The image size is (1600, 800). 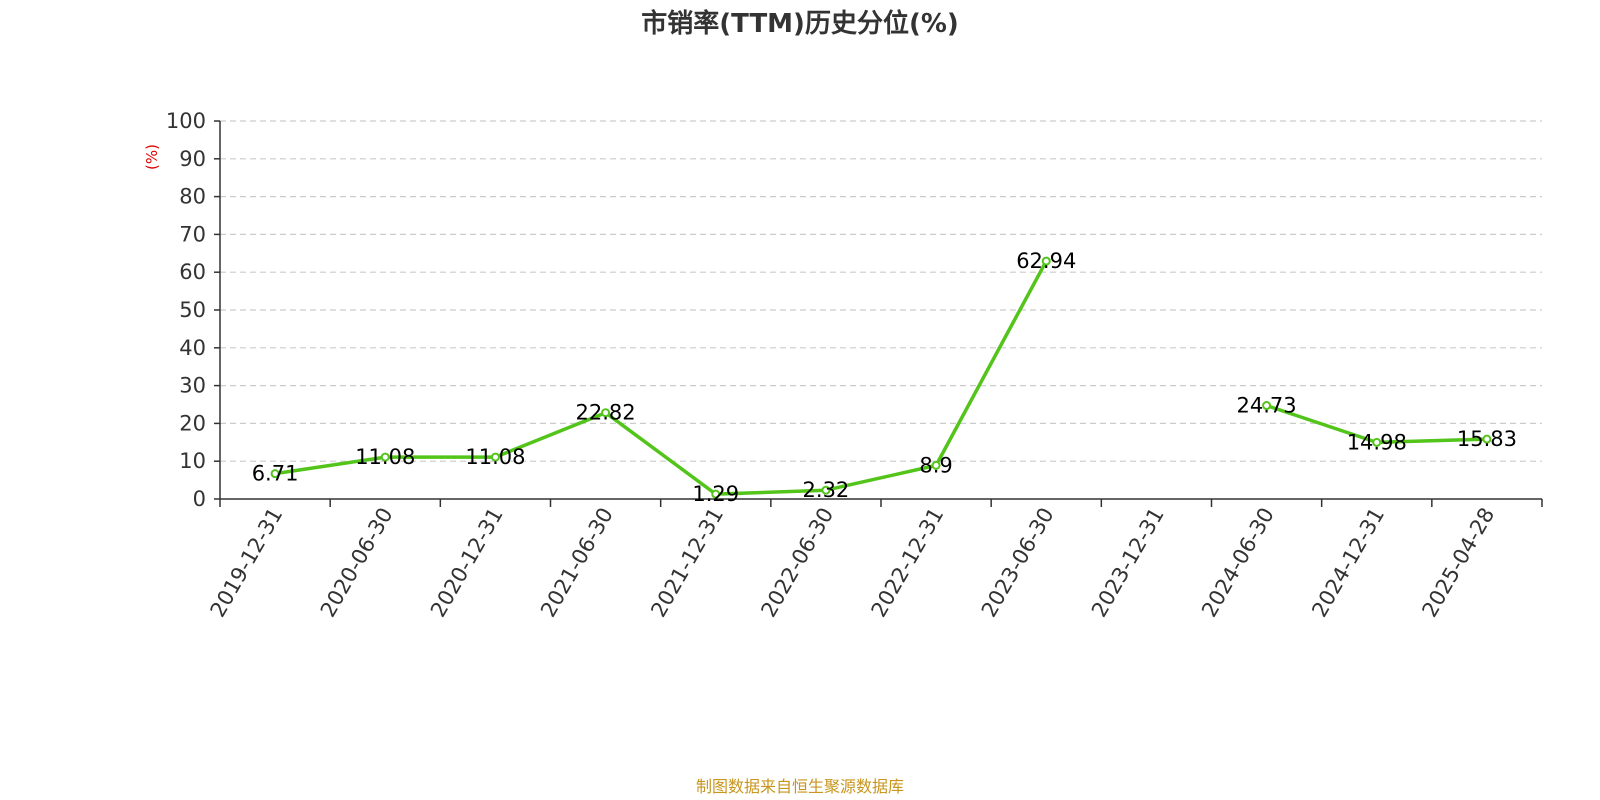 I want to click on y-tick-label: 50, so click(x=192, y=310).